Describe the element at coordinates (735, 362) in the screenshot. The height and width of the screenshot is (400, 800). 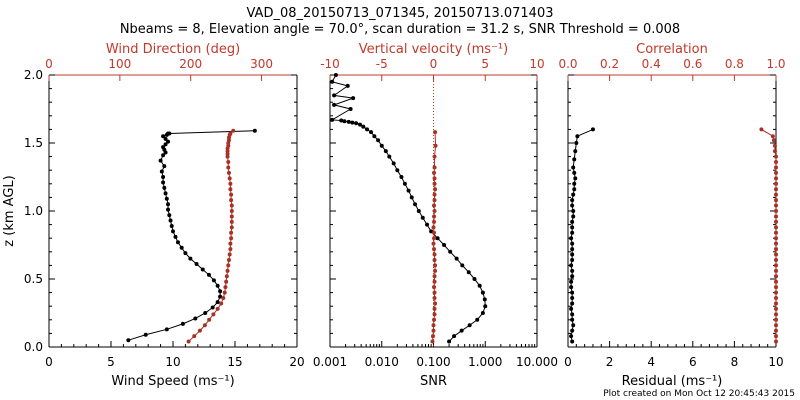
I see `x-tick-label: 8` at that location.